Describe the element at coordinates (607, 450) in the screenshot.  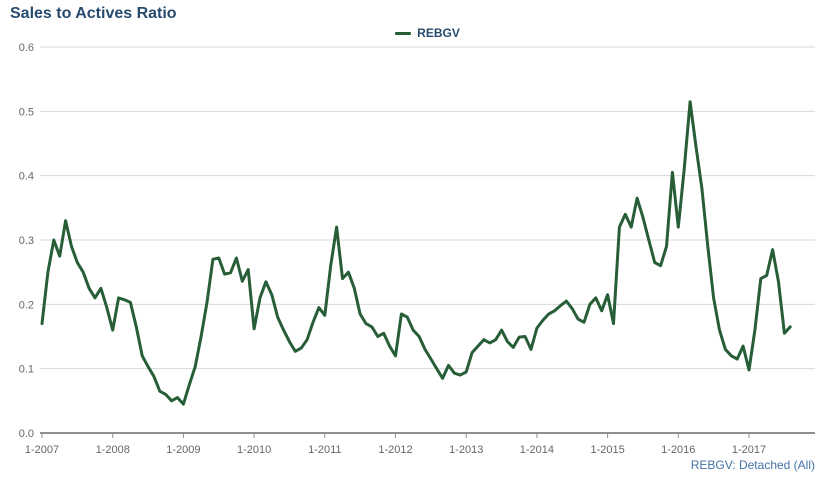
I see `x-axis-label: 1-2015` at that location.